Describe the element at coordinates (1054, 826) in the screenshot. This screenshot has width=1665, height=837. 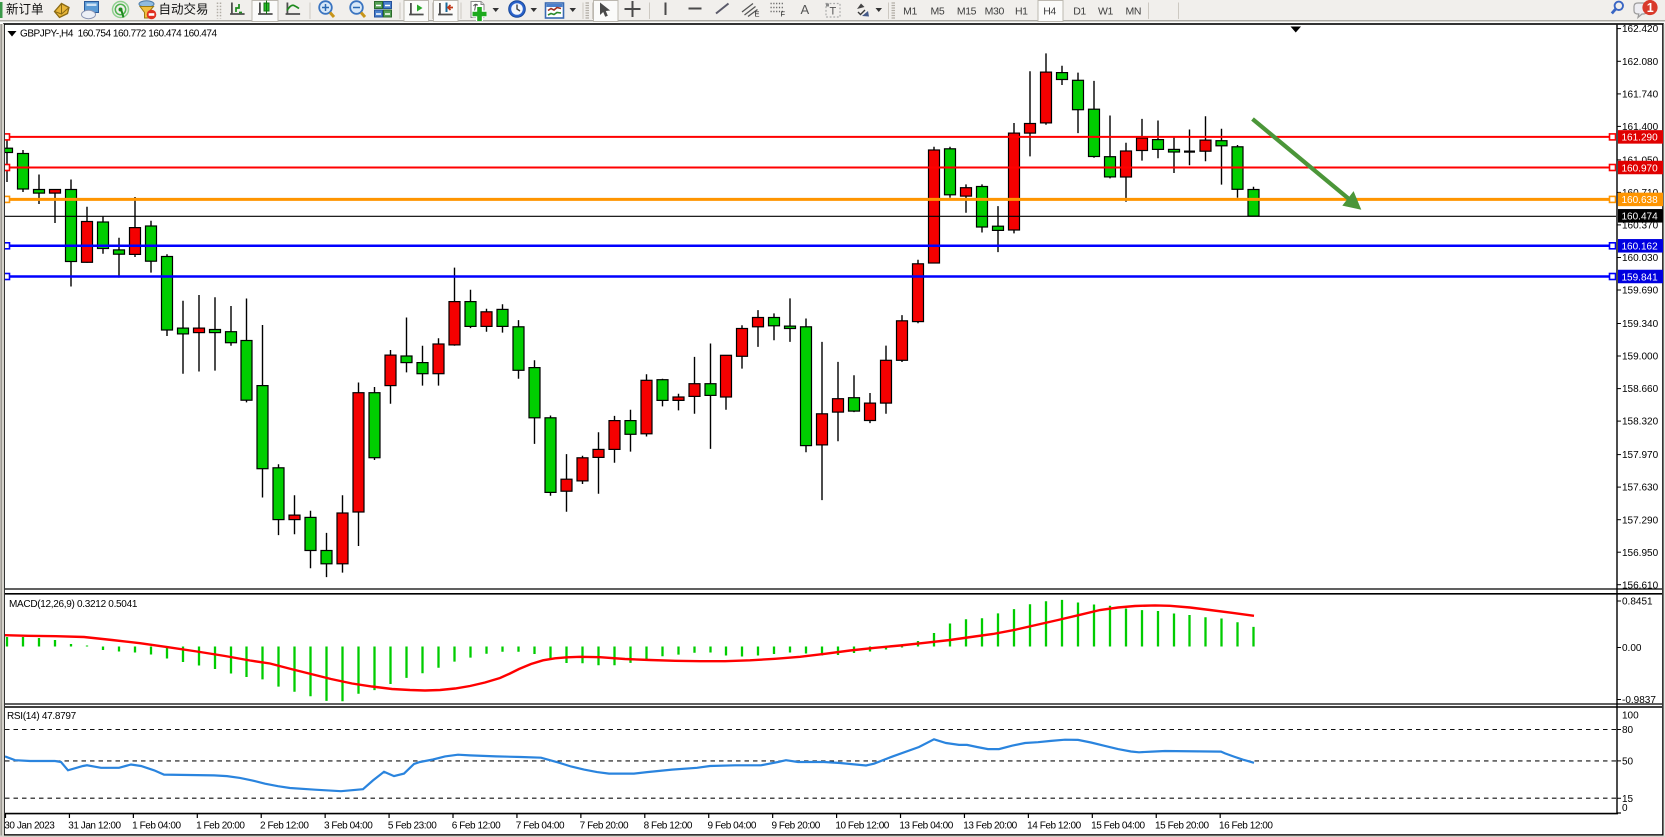
I see `svg-text: 14 Feb 12:00` at that location.